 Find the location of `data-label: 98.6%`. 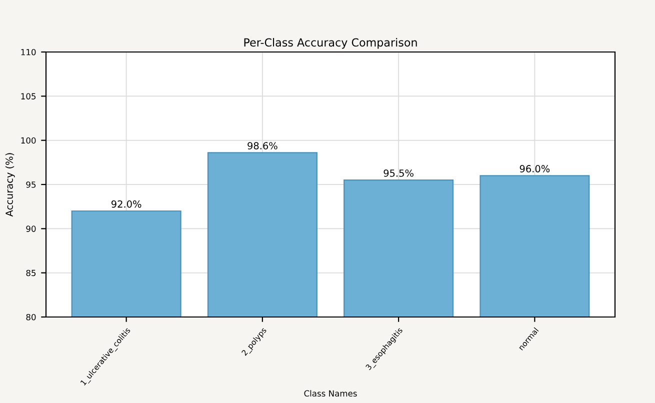

data-label: 98.6% is located at coordinates (263, 146).